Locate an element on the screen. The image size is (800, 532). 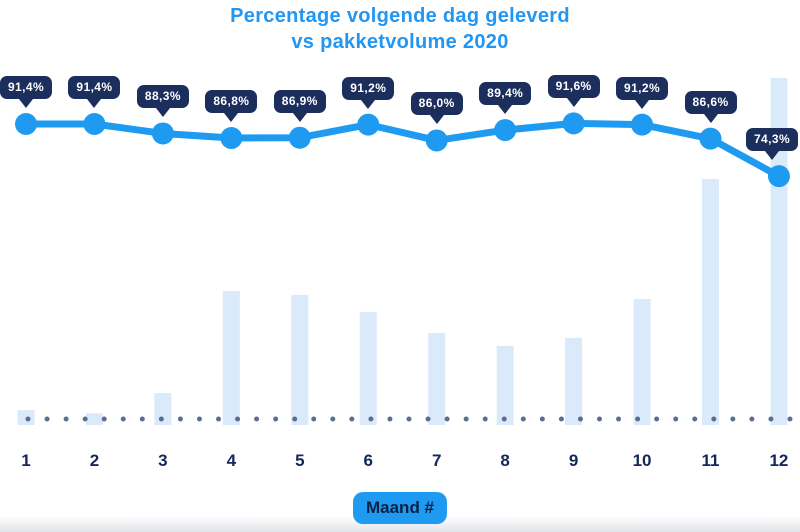
data-label-badge: 86,8% is located at coordinates (231, 102).